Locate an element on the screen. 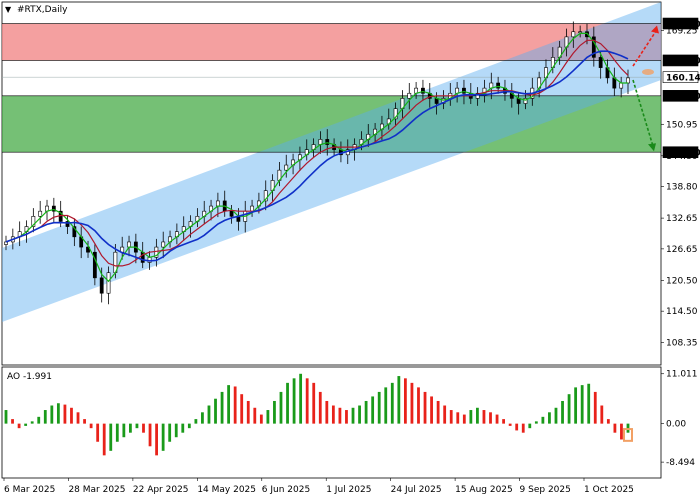 This screenshot has width=700, height=503. date-axis-label: 1 Oct 2025 is located at coordinates (609, 490).